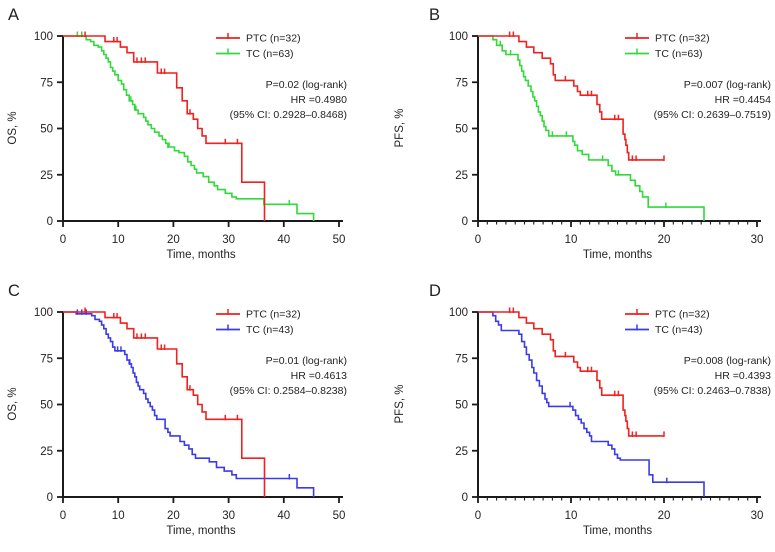 The height and width of the screenshot is (552, 775). Describe the element at coordinates (306, 361) in the screenshot. I see `stats-pvalue: P=0.01 (log-rank)` at that location.